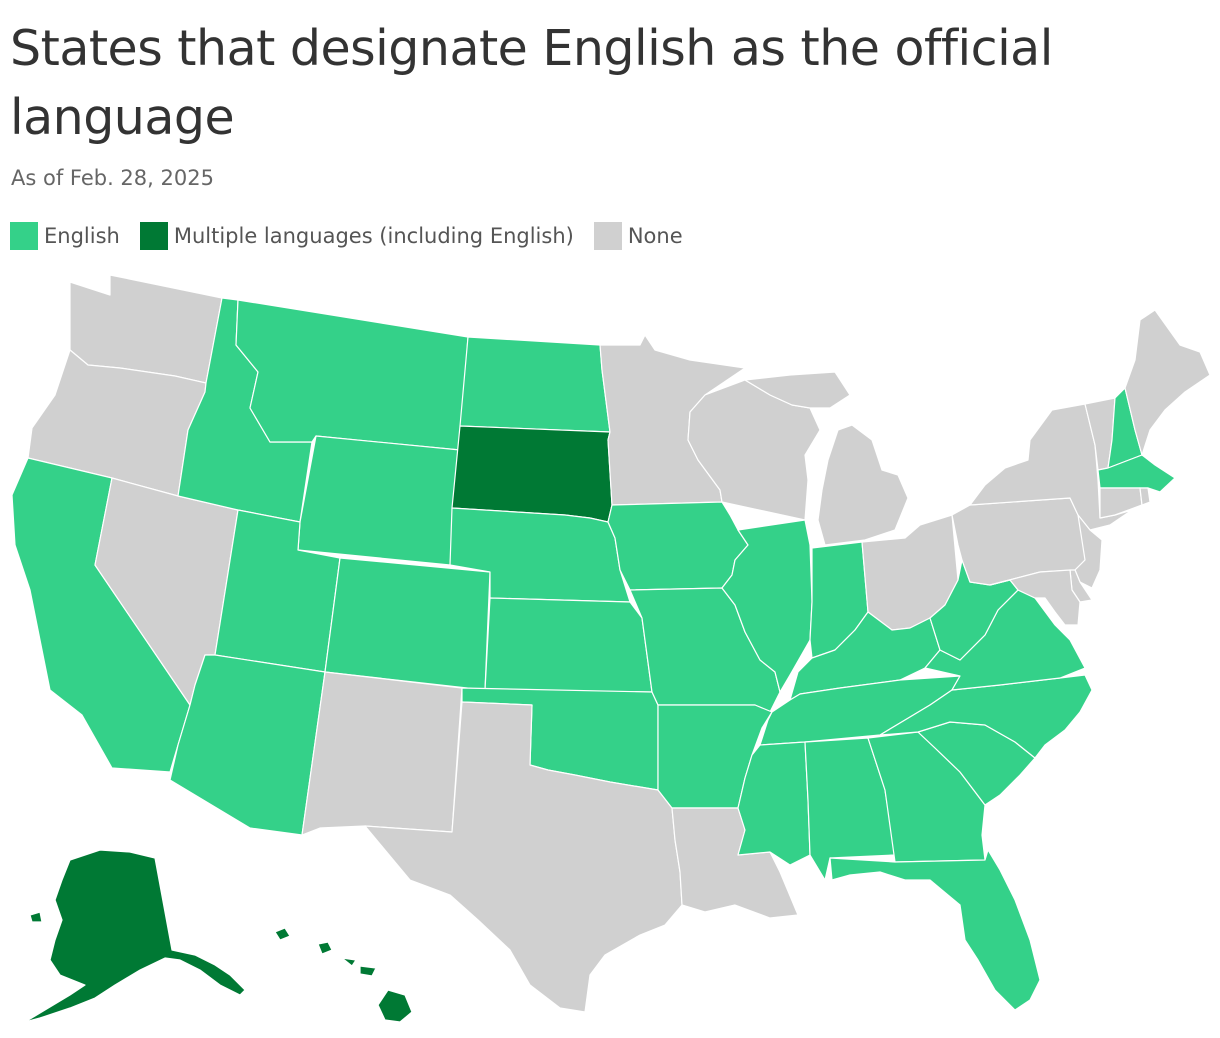  Describe the element at coordinates (1167, 382) in the screenshot. I see `state-me` at that location.